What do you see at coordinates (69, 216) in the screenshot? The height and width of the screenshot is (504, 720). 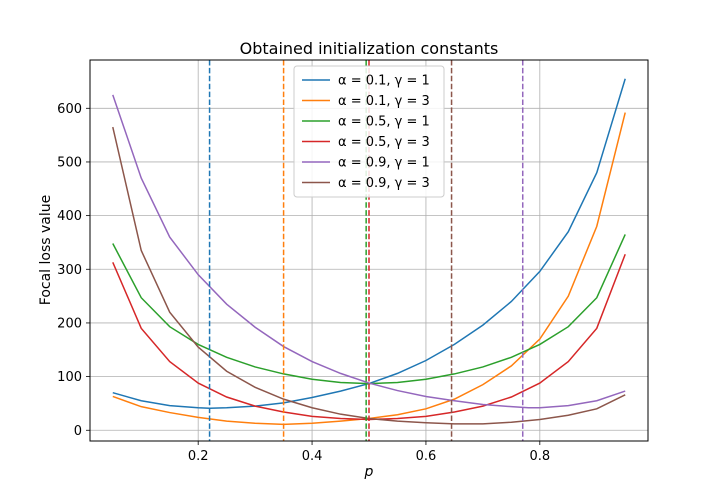 I see `y-tick-label: 400` at bounding box center [69, 216].